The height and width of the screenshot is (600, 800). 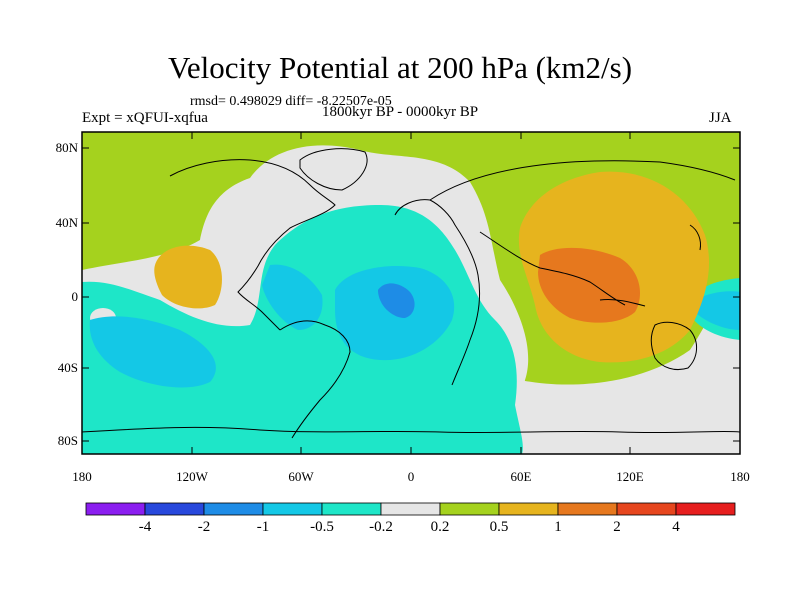 What do you see at coordinates (400, 67) in the screenshot?
I see `plot-title: Velocity Potential at 200 hPa (km2/s)` at bounding box center [400, 67].